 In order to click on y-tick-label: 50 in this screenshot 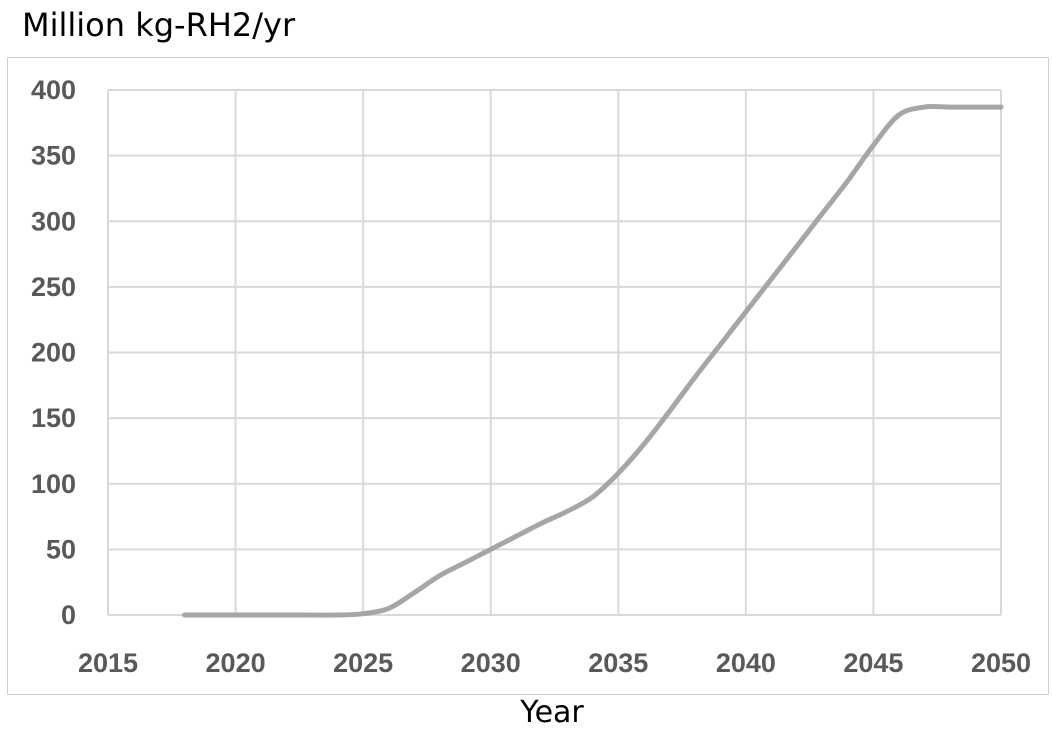, I will do `click(61, 549)`.